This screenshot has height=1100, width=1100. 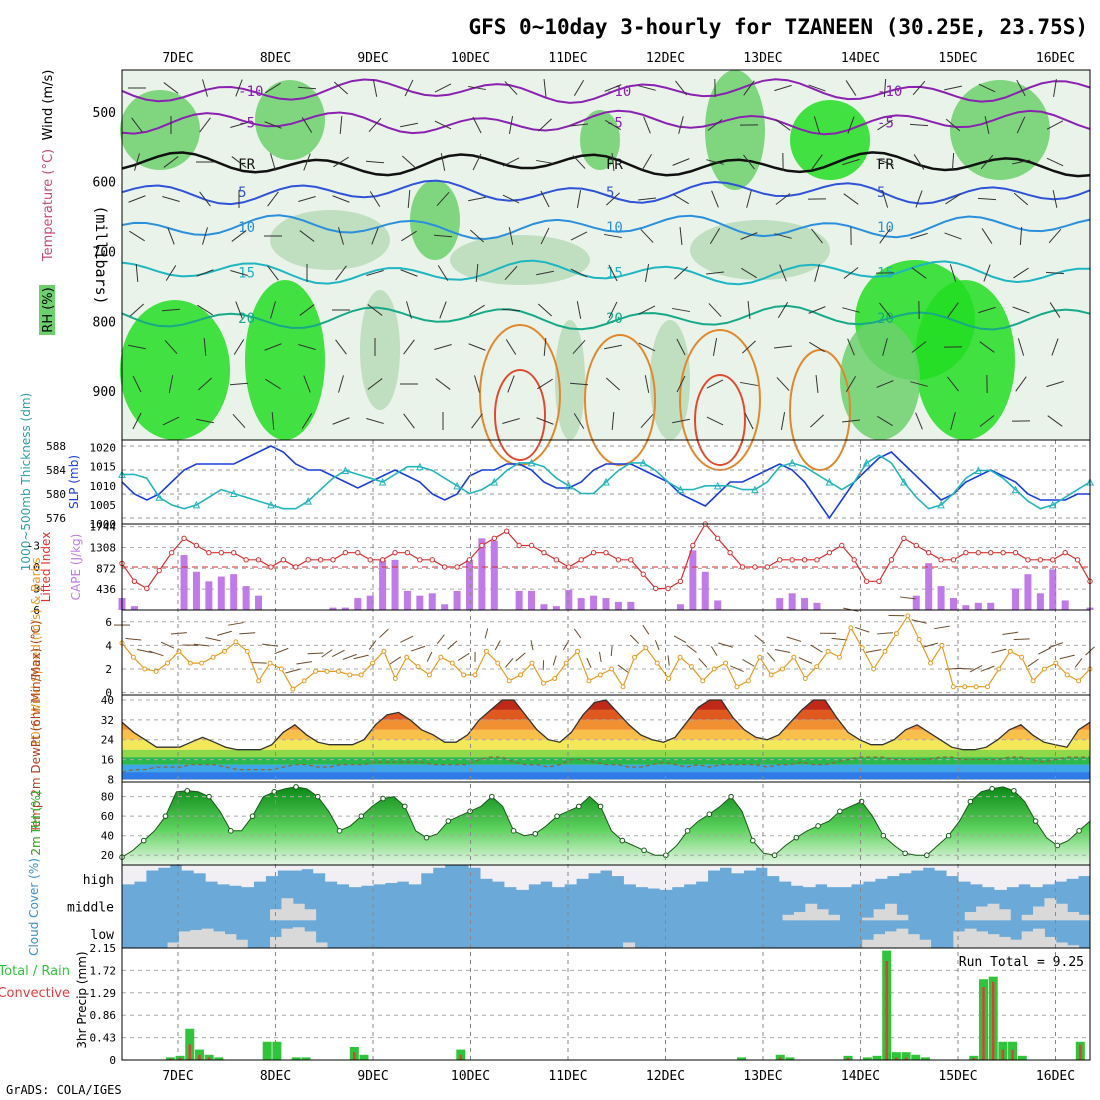 I want to click on isotherm-label: -10, so click(x=250, y=92).